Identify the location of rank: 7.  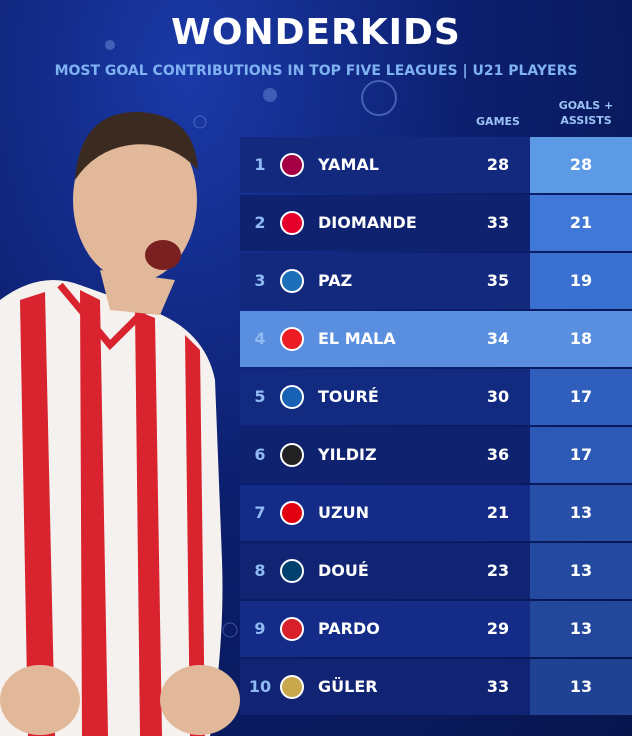
(260, 512).